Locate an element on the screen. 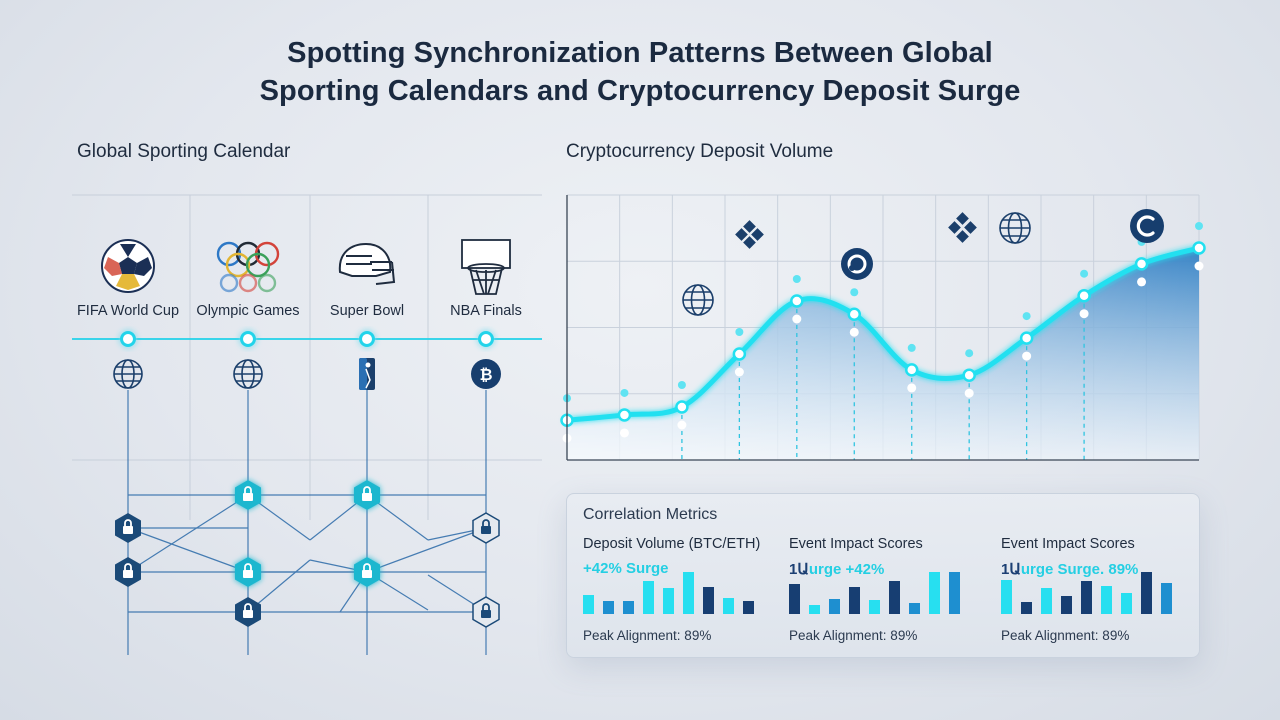 The width and height of the screenshot is (1280, 720). metric-event-impact-2: Event Impact Scores 1Աurge Surge. 89% is located at coordinates (1101, 557).